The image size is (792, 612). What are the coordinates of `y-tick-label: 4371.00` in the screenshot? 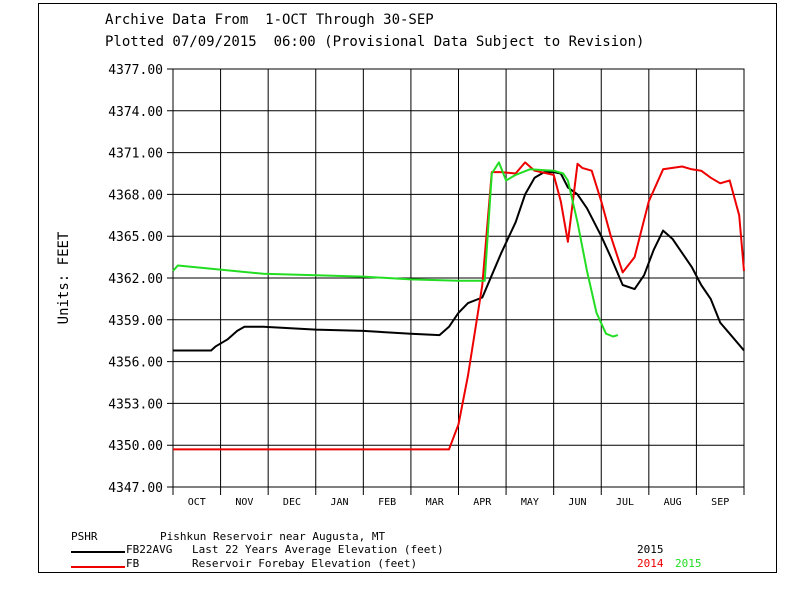 It's located at (135, 154).